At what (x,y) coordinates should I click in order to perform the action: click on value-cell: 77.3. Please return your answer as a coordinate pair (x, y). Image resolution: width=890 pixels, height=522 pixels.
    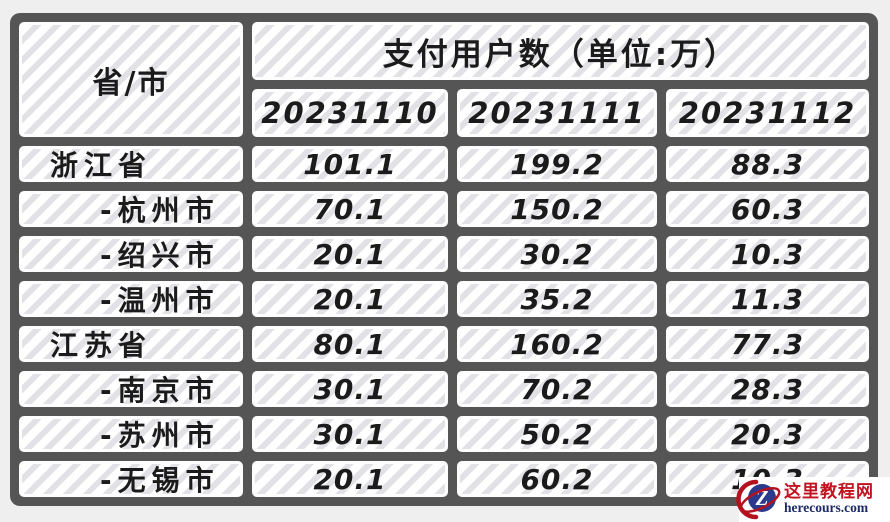
    Looking at the image, I should click on (767, 344).